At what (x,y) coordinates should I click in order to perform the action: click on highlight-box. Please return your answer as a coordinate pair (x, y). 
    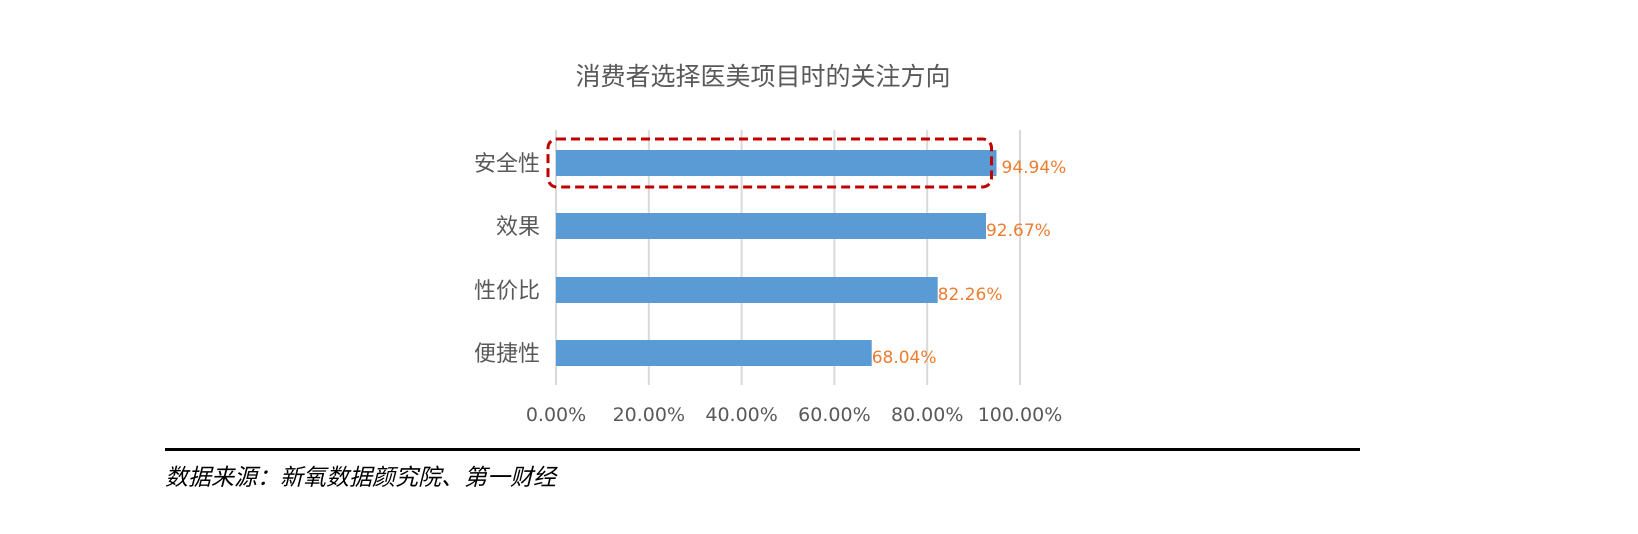
    Looking at the image, I should click on (770, 163).